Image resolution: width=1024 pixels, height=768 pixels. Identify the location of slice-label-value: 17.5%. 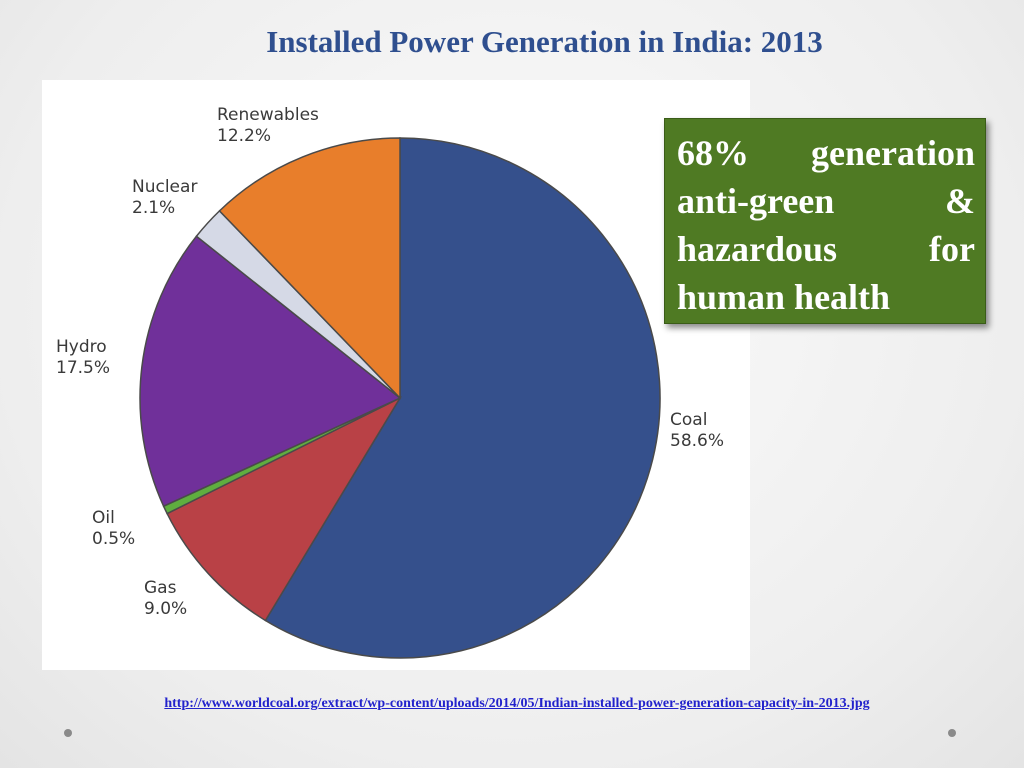
(83, 368).